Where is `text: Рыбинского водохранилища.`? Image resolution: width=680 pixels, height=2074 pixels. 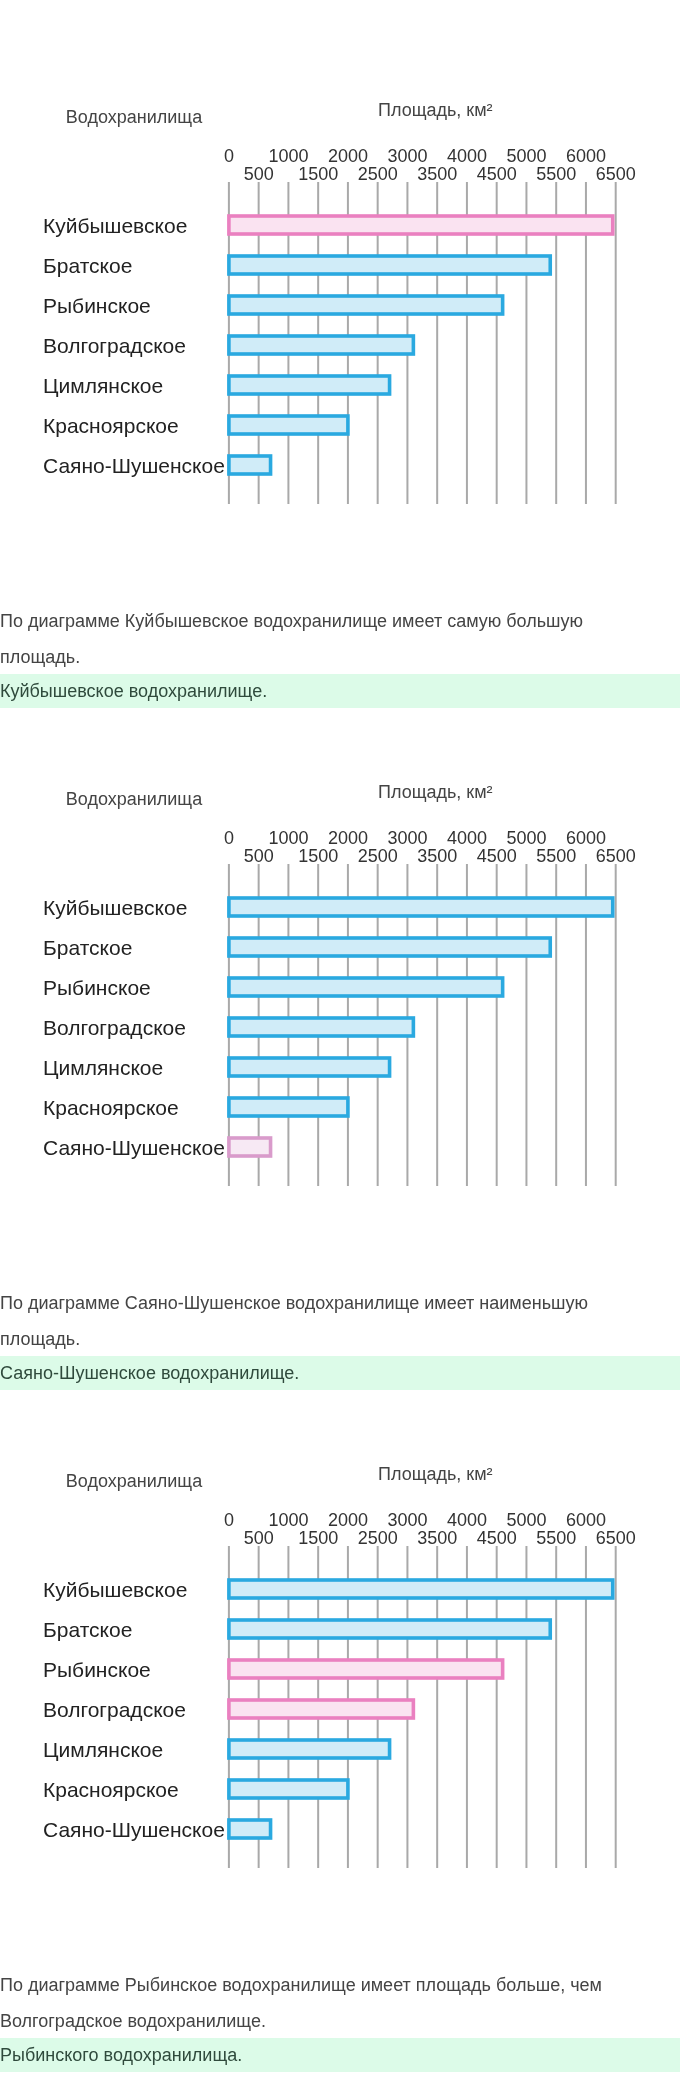 text: Рыбинского водохранилища. is located at coordinates (121, 2055).